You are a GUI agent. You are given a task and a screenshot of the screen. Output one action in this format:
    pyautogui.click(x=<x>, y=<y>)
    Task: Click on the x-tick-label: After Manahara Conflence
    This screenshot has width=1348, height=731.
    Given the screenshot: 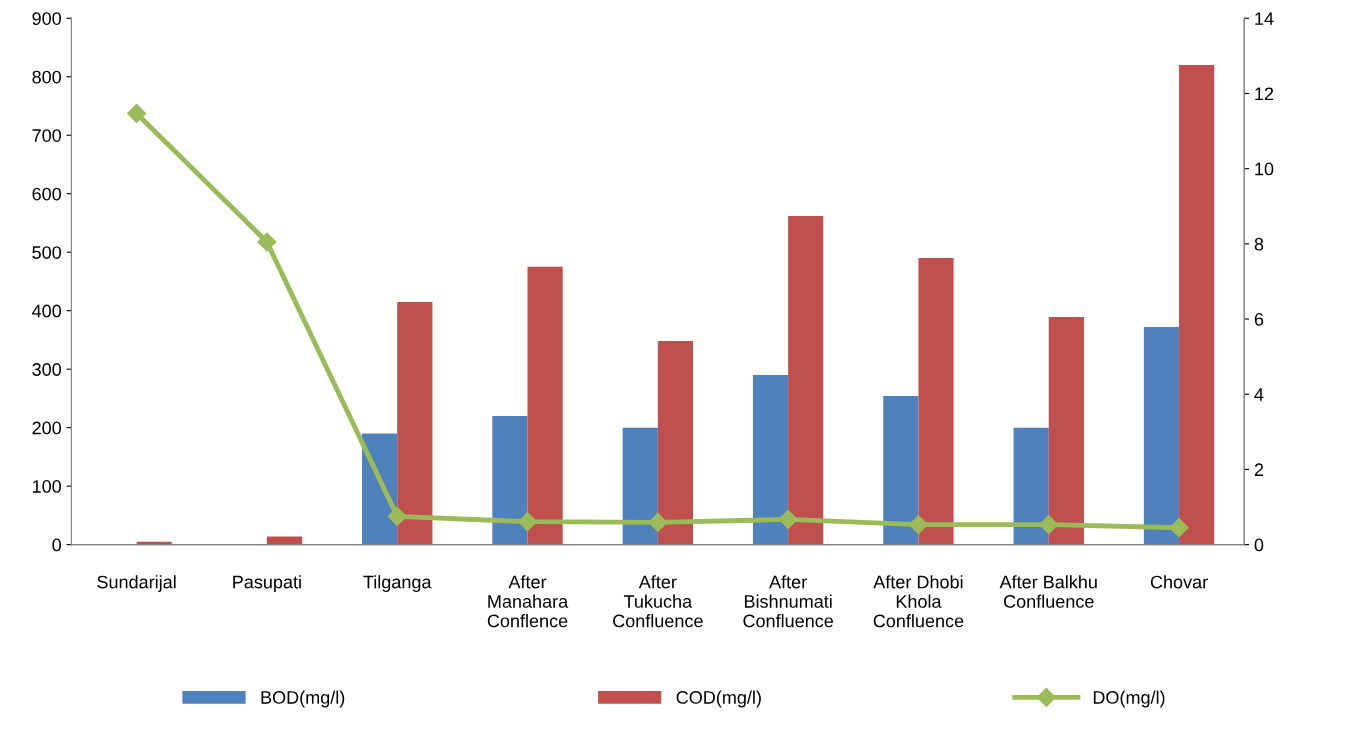 What is the action you would take?
    pyautogui.click(x=528, y=601)
    